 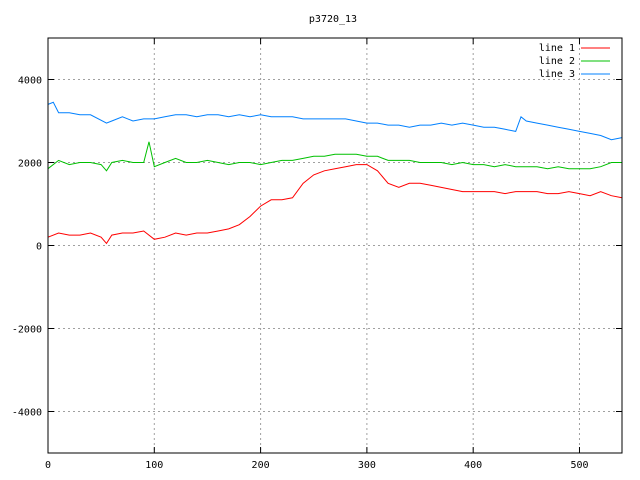 I want to click on legend-label-2: line 2, so click(x=557, y=61).